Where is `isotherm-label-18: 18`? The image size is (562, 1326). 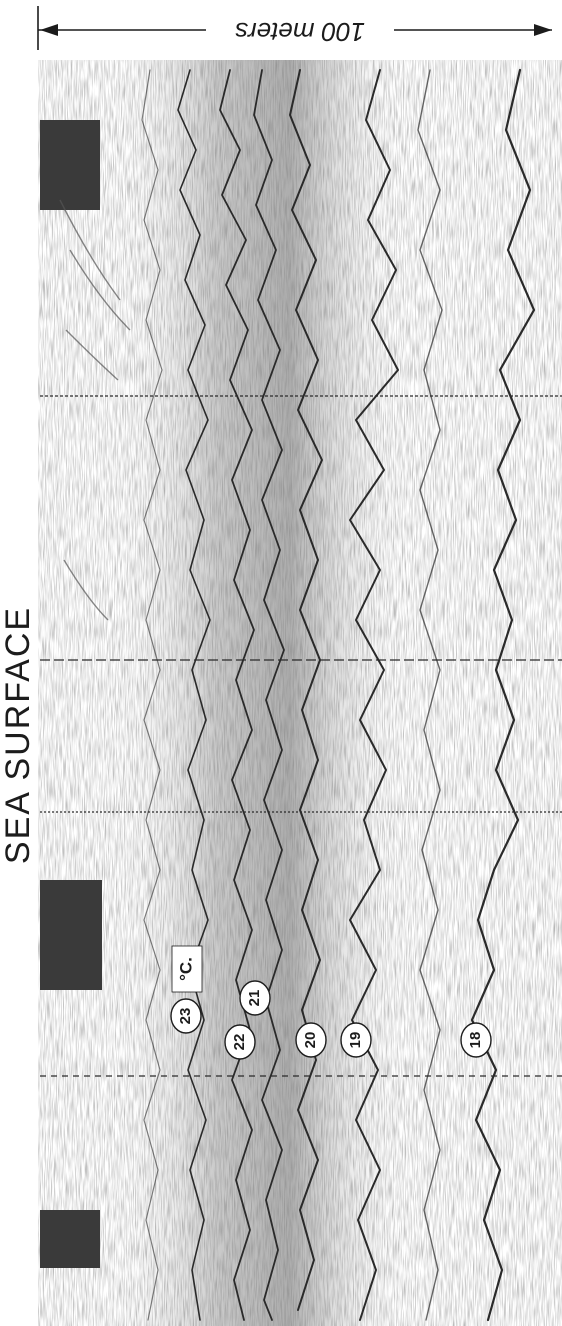
isotherm-label-18: 18 is located at coordinates (476, 1040).